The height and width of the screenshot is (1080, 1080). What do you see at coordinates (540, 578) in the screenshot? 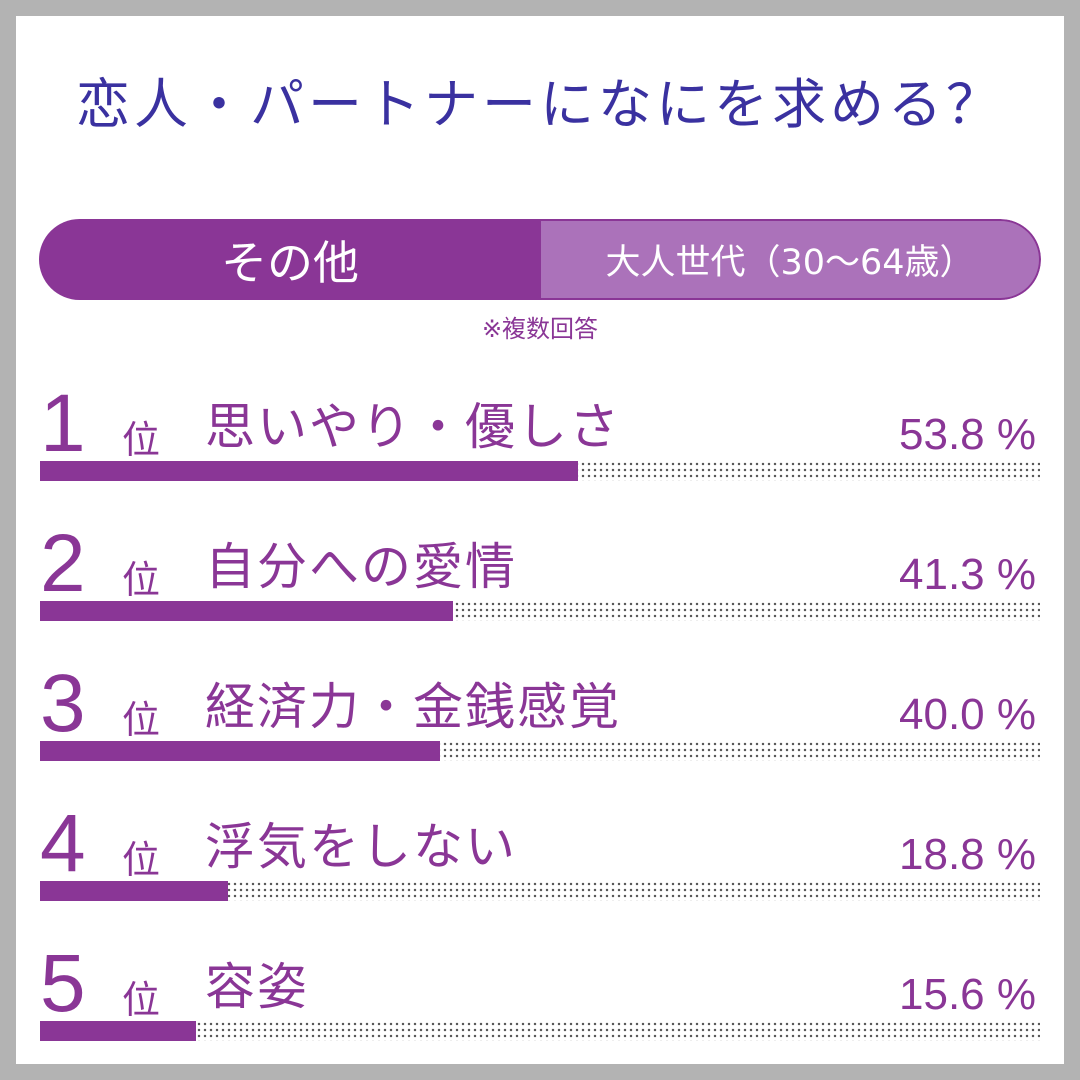
I see `ranking-row: 2 位自分への愛情 41.3 %` at bounding box center [540, 578].